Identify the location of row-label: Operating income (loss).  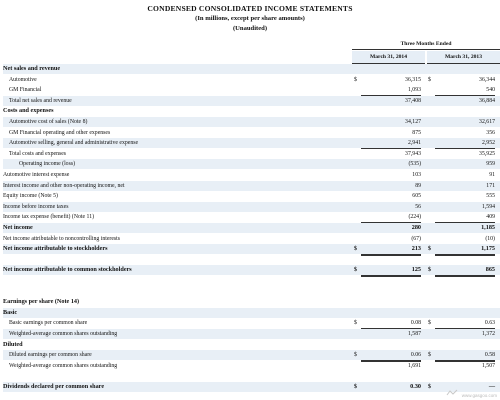
(47, 164).